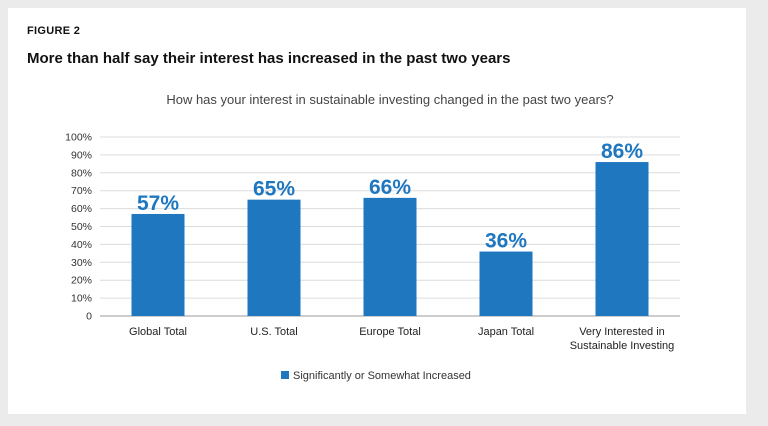  What do you see at coordinates (54, 31) in the screenshot?
I see `figure-label: FIGURE 2` at bounding box center [54, 31].